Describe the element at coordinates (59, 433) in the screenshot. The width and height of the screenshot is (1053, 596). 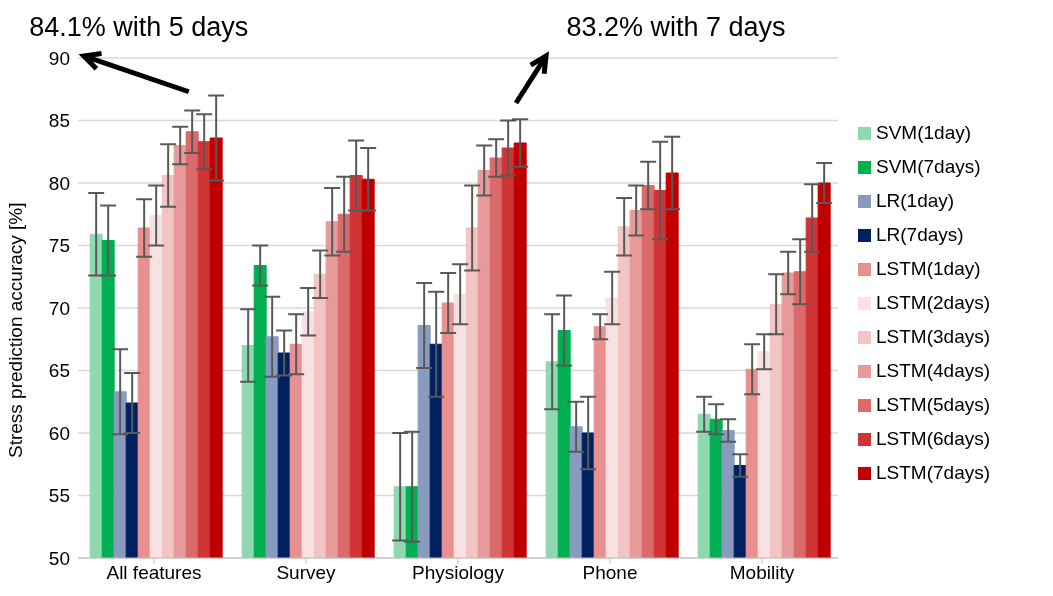
I see `y-tick-label: 60` at that location.